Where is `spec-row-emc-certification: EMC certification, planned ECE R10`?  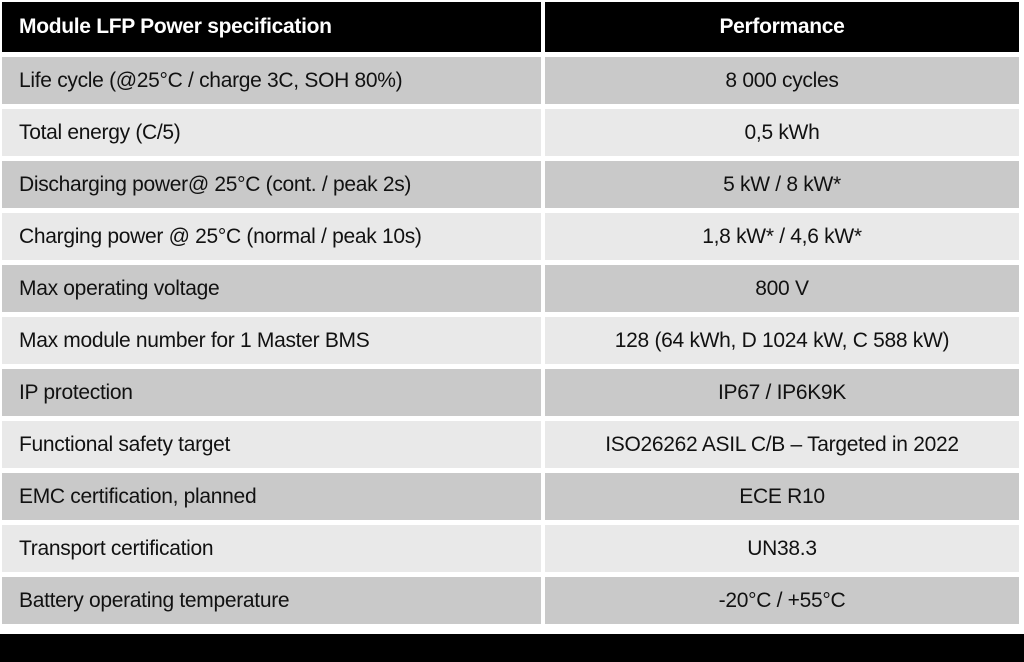
spec-row-emc-certification: EMC certification, planned ECE R10 is located at coordinates (510, 496).